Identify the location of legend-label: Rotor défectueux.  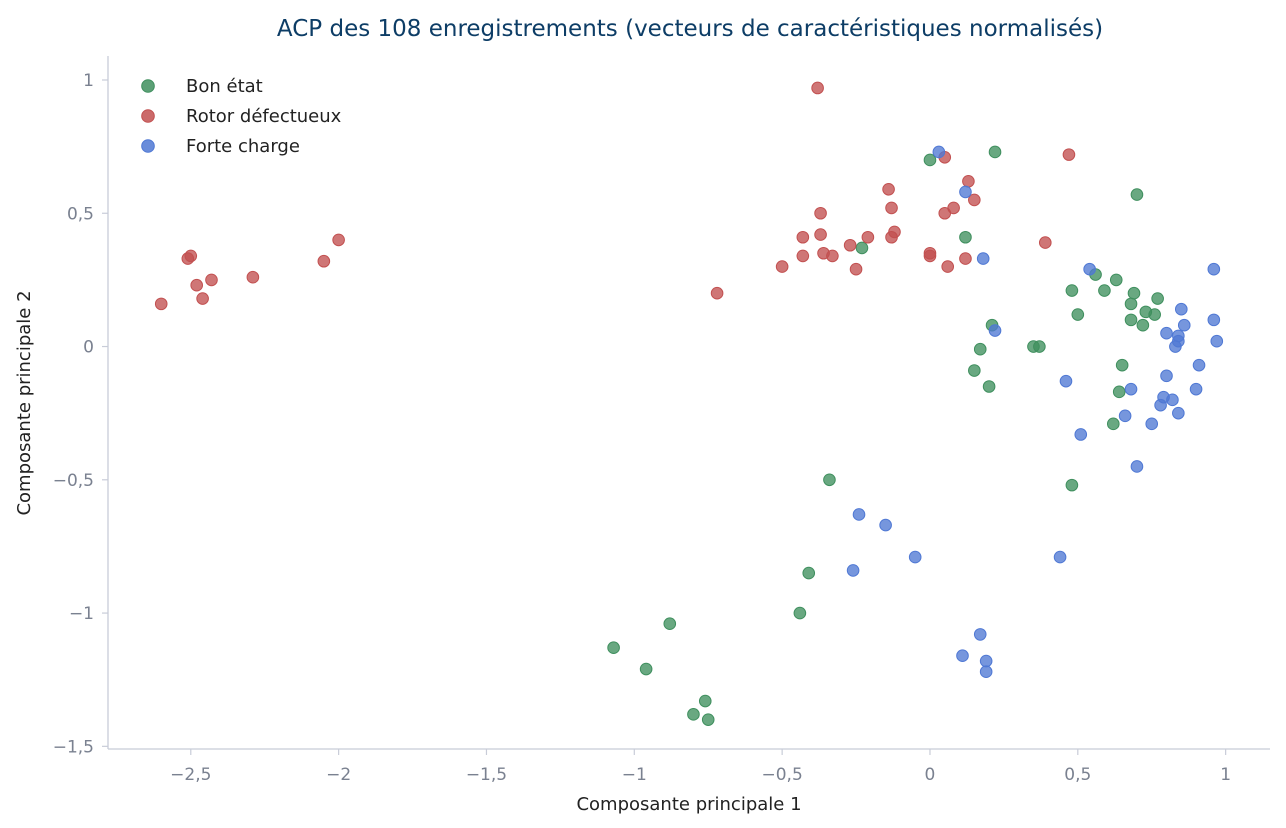
(264, 116).